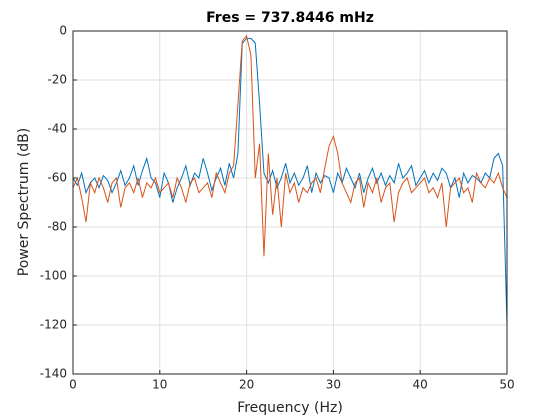  I want to click on y-tick-label: -140, so click(53, 374).